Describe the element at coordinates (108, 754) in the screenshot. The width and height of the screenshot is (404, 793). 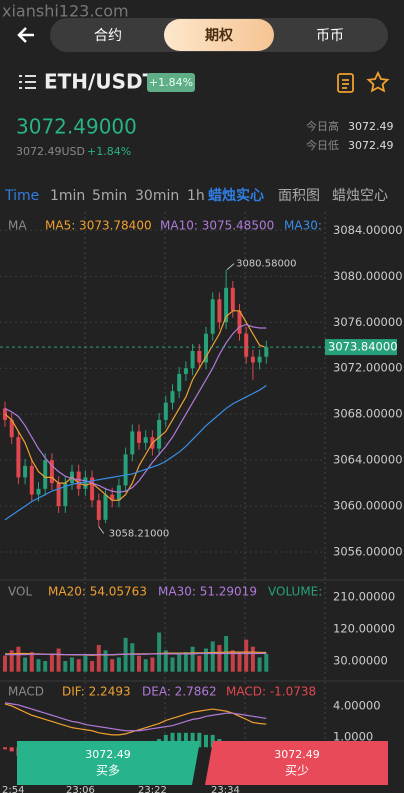
I see `button-price: 3072.49` at that location.